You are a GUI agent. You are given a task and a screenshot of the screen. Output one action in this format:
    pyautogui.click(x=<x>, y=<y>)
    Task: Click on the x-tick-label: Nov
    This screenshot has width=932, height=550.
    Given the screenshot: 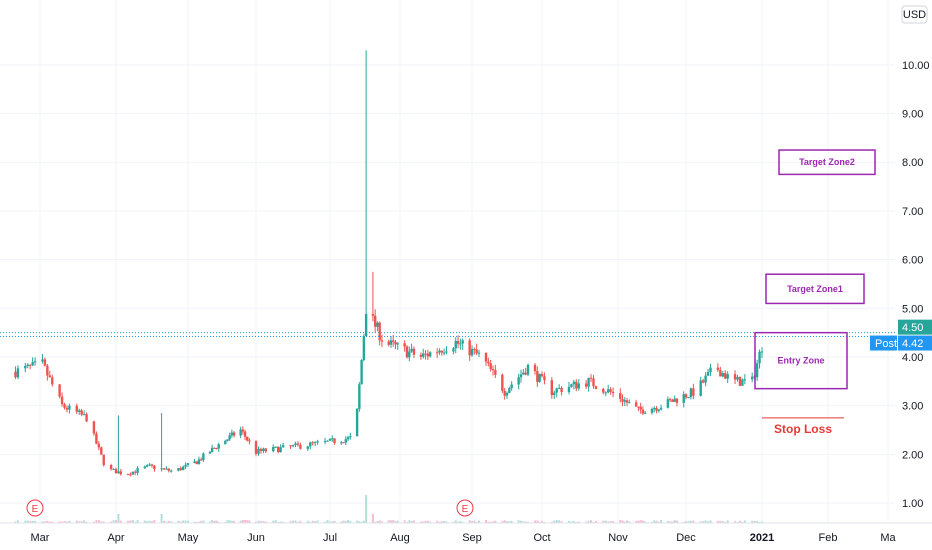 What is the action you would take?
    pyautogui.click(x=618, y=538)
    